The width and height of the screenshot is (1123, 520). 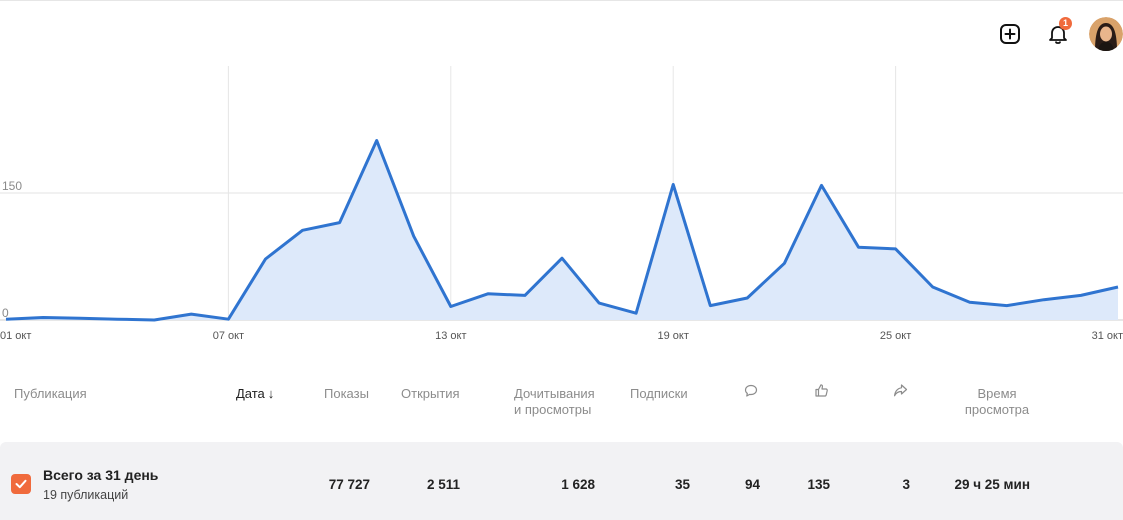 I want to click on col-view-time-line1: Время, so click(x=997, y=393).